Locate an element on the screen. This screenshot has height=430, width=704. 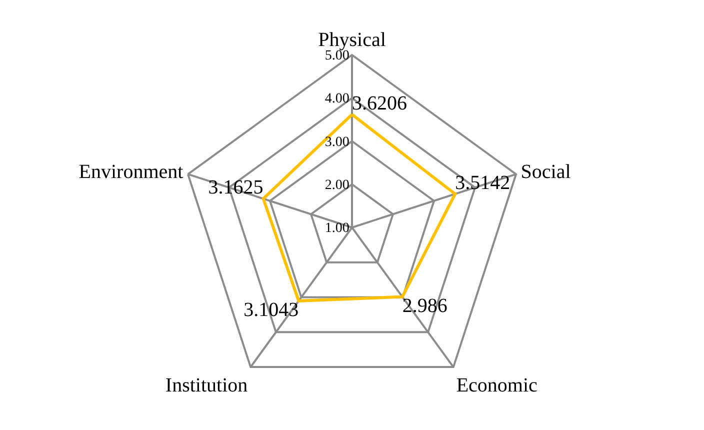
spoke-label: Social is located at coordinates (546, 172).